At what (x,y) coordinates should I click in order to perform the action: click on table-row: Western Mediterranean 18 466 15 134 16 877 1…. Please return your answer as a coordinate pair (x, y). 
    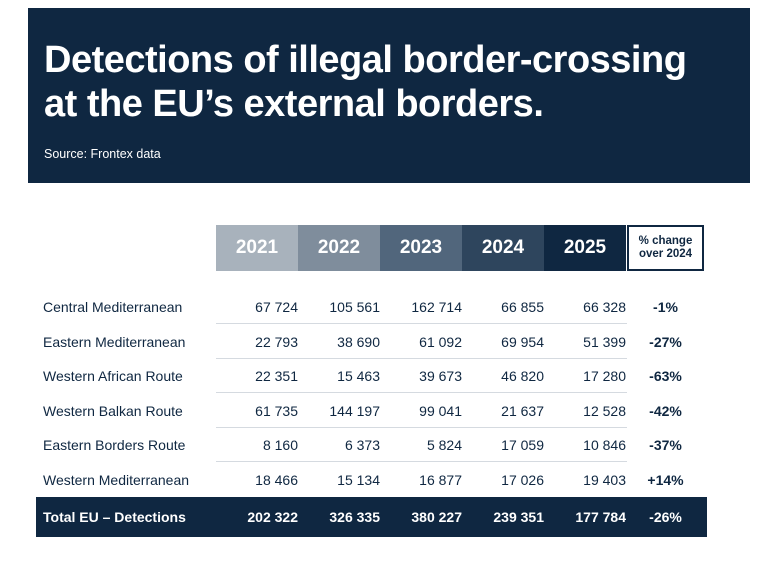
    Looking at the image, I should click on (371, 480).